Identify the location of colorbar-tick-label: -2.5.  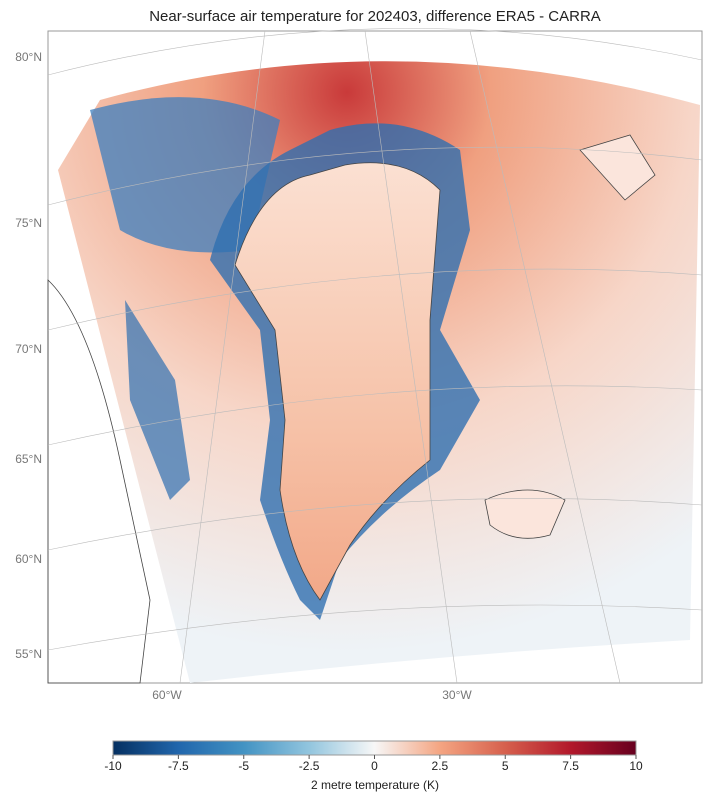
(309, 766).